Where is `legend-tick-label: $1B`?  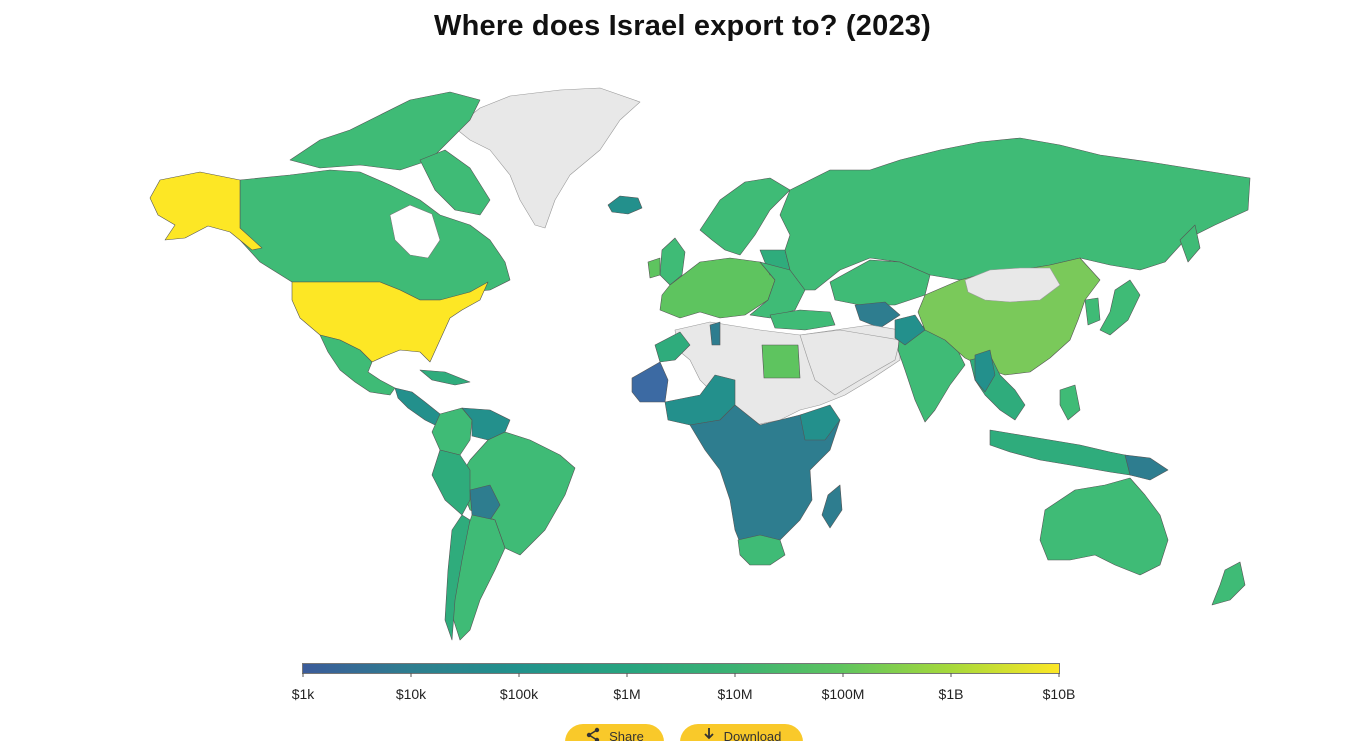 legend-tick-label: $1B is located at coordinates (951, 694).